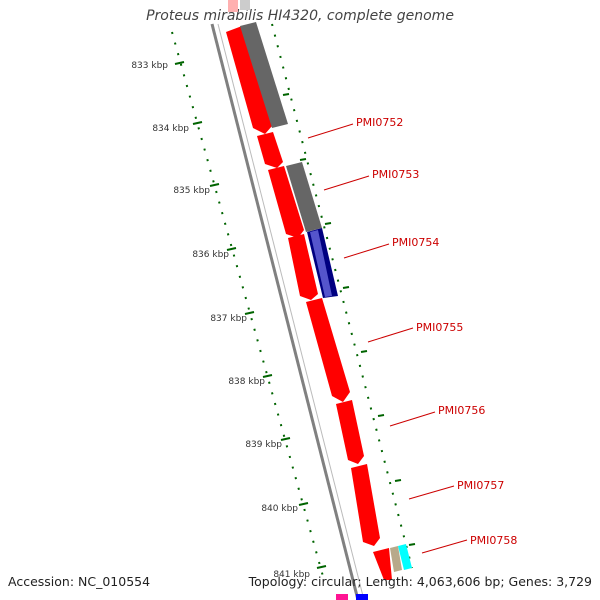  I want to click on blue-feature-highlight, so click(321, 263).